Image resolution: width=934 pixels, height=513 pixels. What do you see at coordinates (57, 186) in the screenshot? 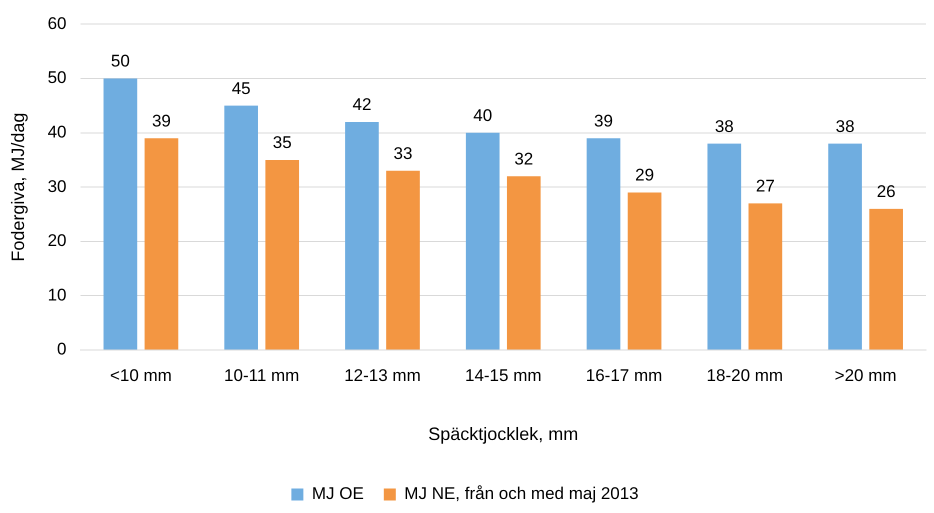
I see `y-tick-label: 30` at bounding box center [57, 186].